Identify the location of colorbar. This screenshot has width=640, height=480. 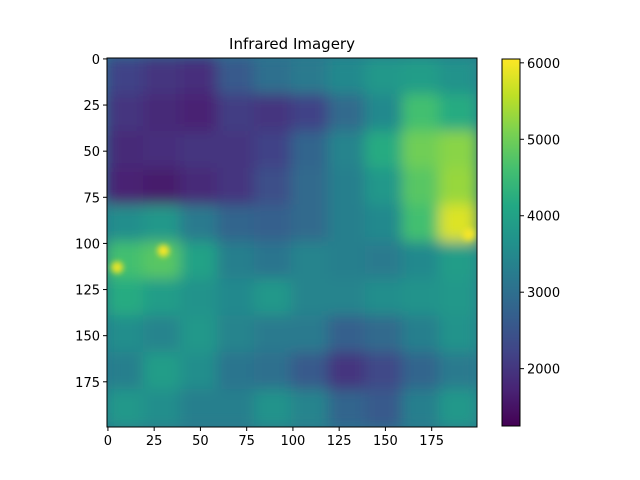
(511, 242).